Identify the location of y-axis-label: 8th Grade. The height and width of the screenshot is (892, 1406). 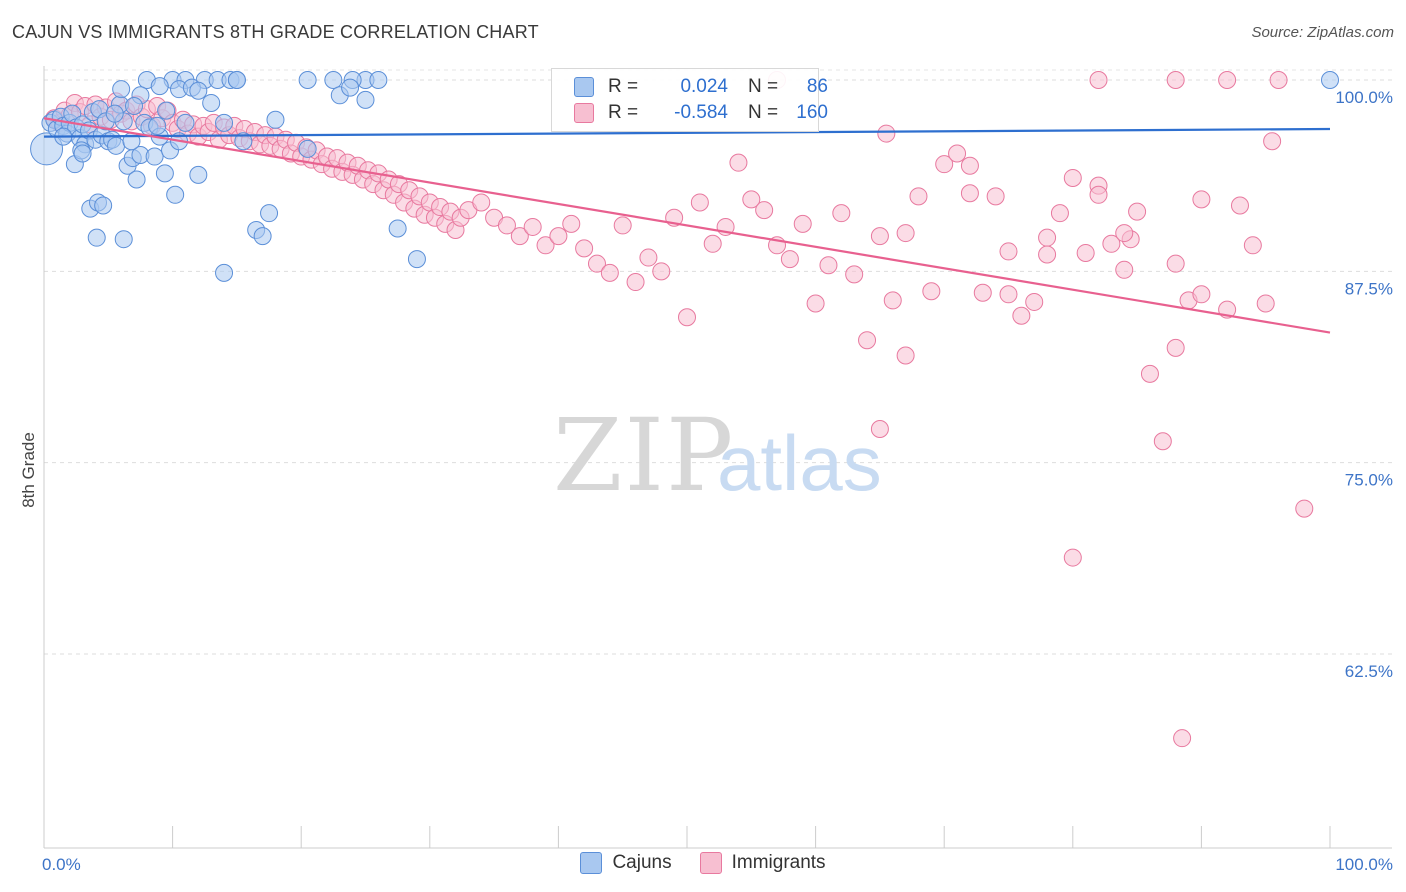
(28, 470).